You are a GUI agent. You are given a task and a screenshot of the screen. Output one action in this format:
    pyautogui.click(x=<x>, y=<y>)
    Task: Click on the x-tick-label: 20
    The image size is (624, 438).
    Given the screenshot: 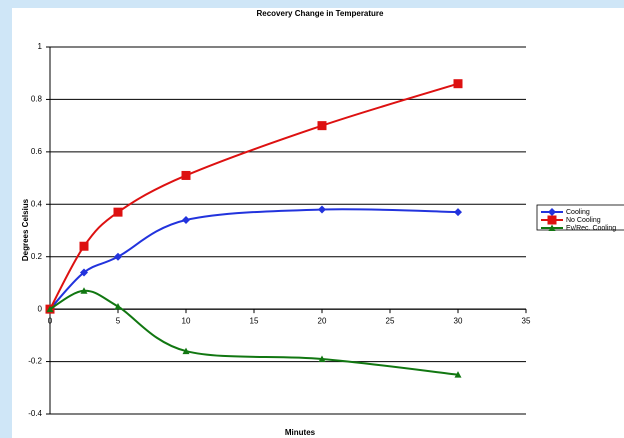 What is the action you would take?
    pyautogui.click(x=322, y=320)
    